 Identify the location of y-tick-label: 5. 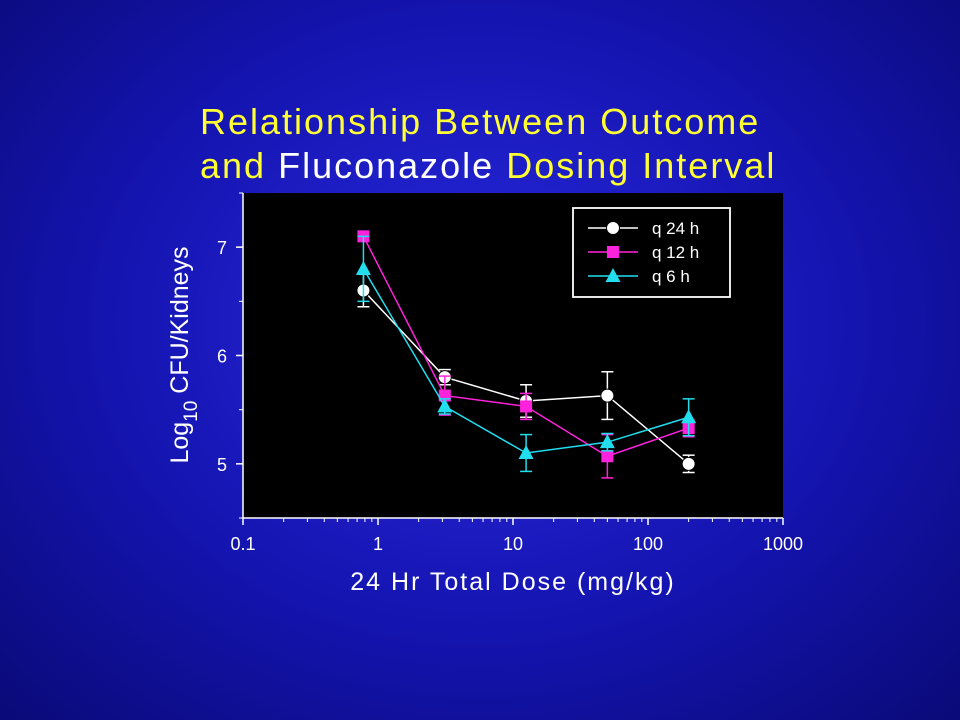
(222, 465).